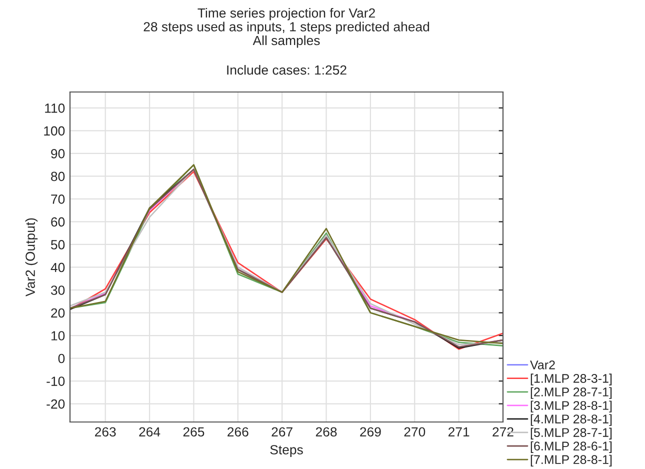 Image resolution: width=645 pixels, height=469 pixels. Describe the element at coordinates (58, 153) in the screenshot. I see `y-tick-label: 90` at that location.